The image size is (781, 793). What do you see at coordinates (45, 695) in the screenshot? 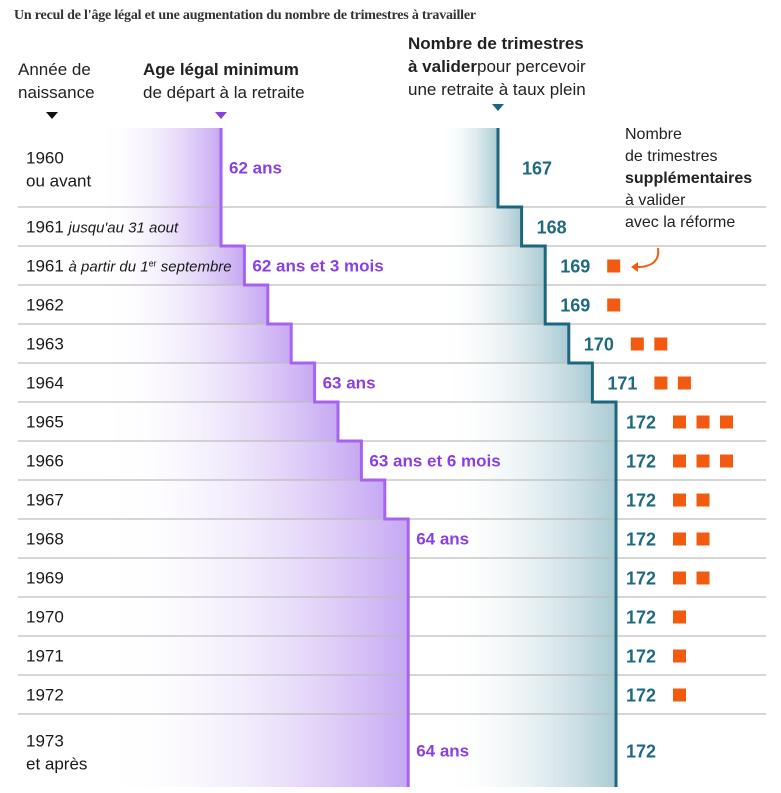
I see `year-label: 1972` at bounding box center [45, 695].